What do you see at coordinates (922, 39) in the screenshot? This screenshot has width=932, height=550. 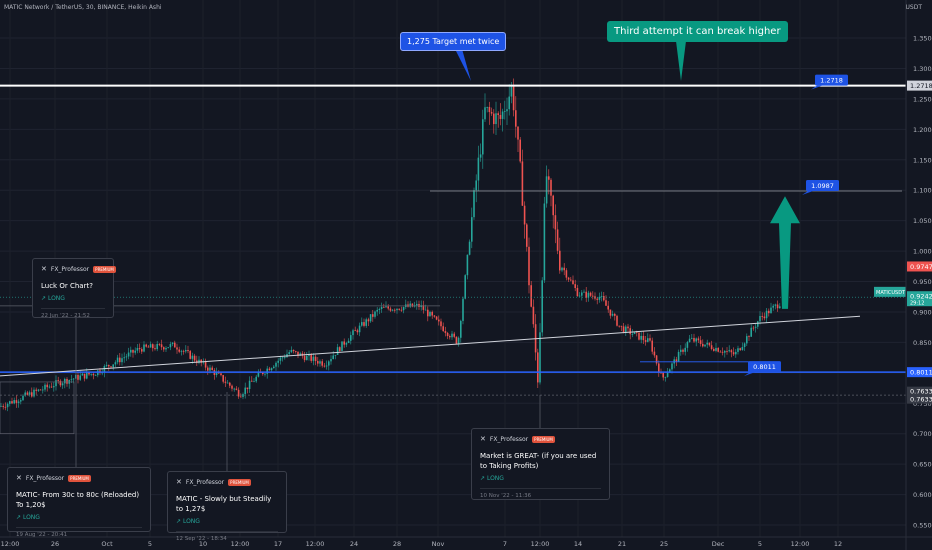 I see `y-tick-label: 1.3500` at bounding box center [922, 39].